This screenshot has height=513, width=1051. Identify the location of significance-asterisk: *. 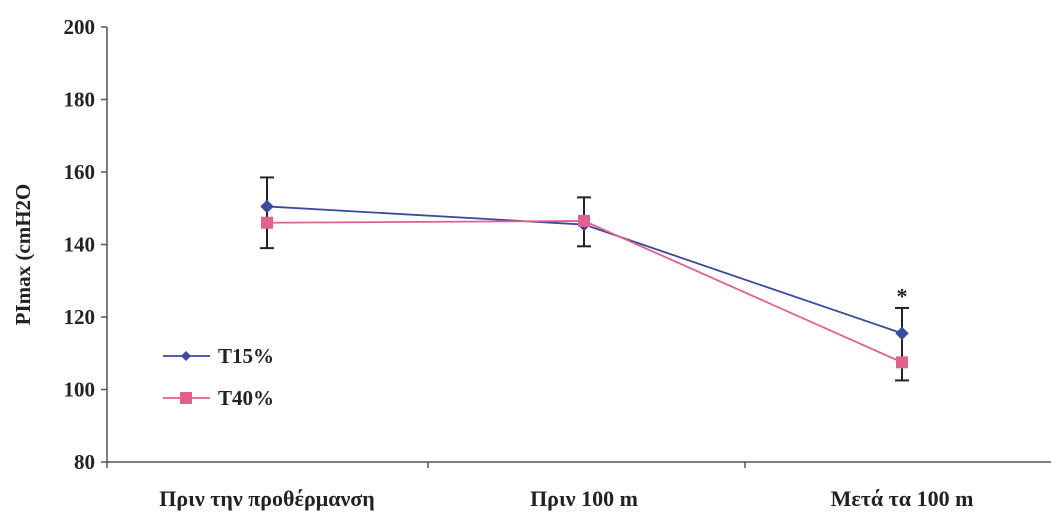
(902, 296).